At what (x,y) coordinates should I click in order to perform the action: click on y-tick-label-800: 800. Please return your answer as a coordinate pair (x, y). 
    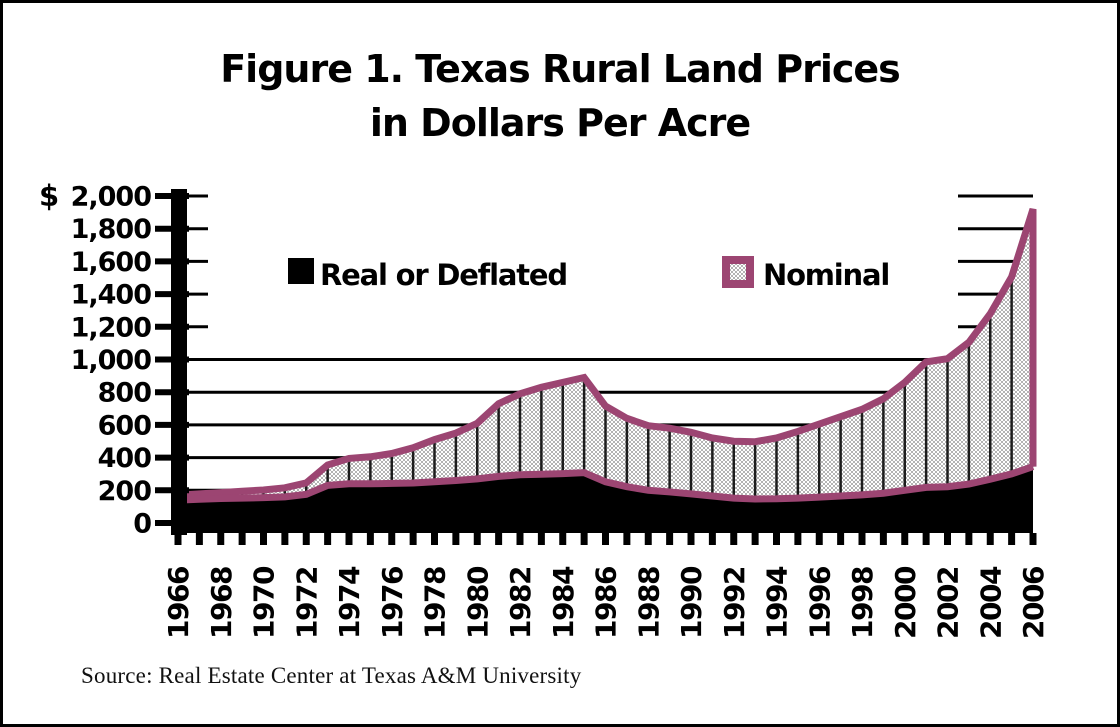
    Looking at the image, I should click on (125, 393).